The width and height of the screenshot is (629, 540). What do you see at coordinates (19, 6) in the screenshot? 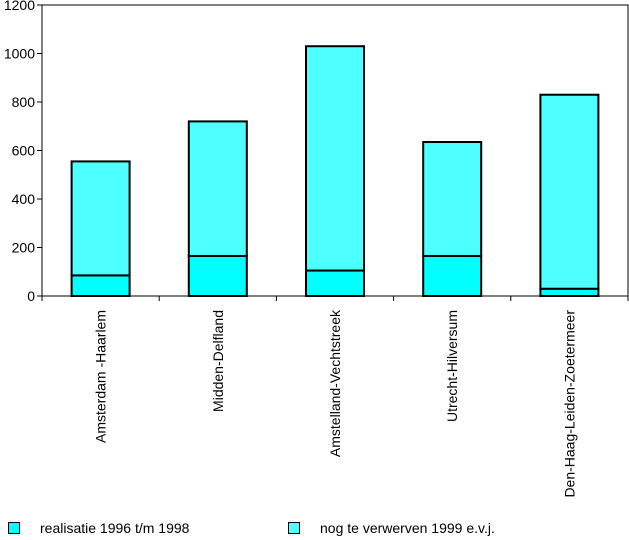
I see `y-tick-label: 1200` at bounding box center [19, 6].